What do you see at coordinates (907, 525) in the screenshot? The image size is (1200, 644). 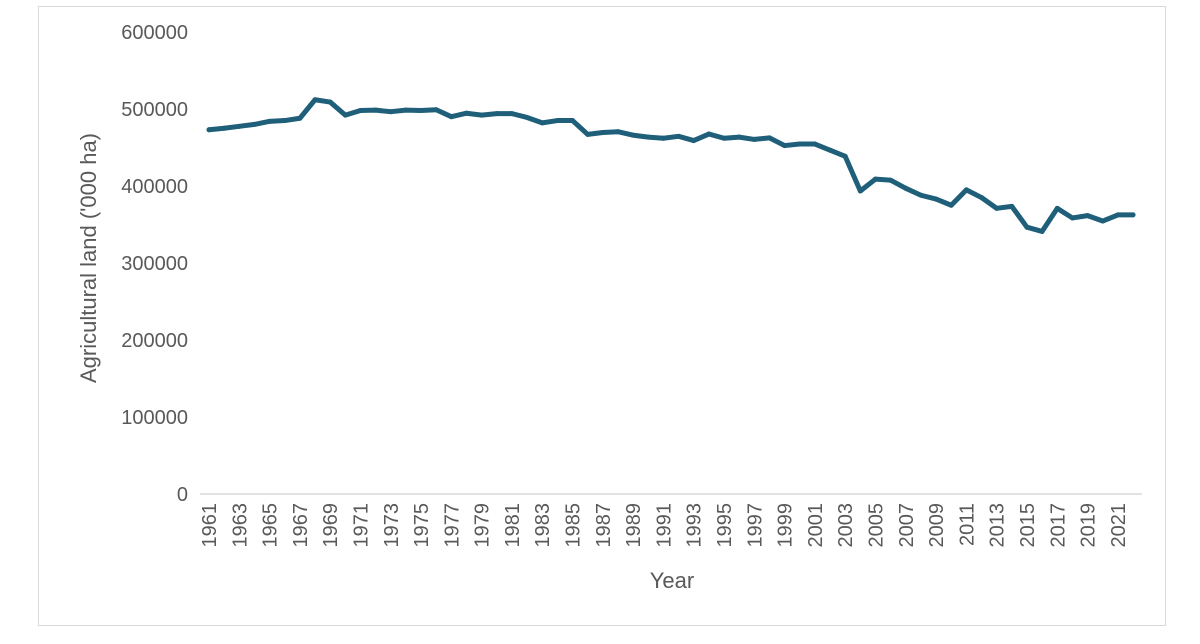 I see `x-tick-label: 2007` at bounding box center [907, 525].